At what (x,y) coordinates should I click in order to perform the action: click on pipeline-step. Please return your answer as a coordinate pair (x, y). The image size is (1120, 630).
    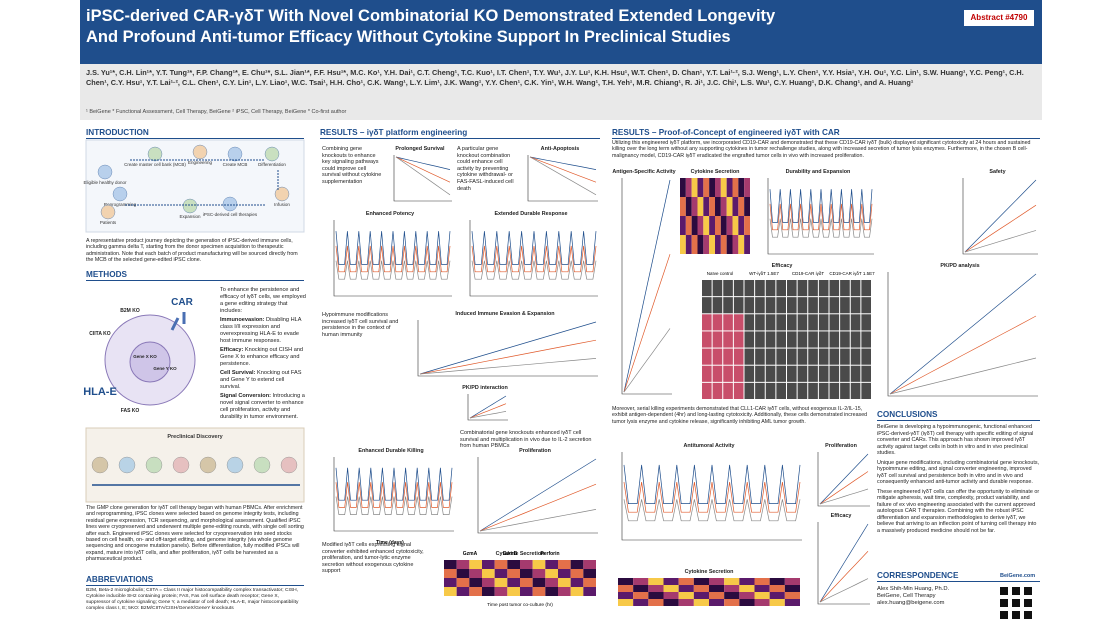
    Looking at the image, I should click on (181, 465).